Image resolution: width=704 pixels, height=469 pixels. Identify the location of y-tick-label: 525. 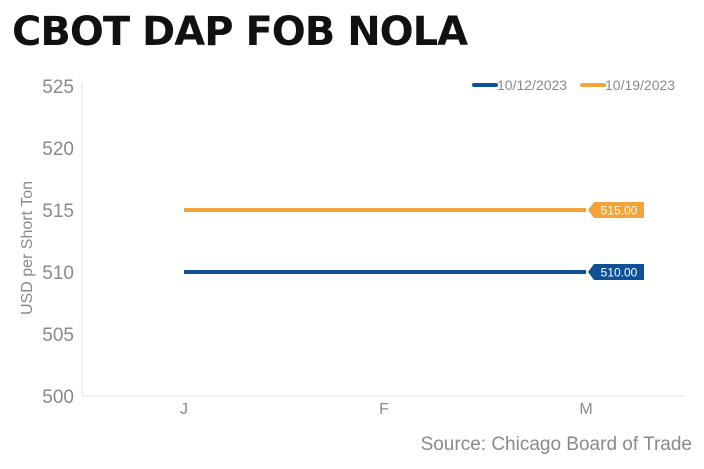
(58, 87).